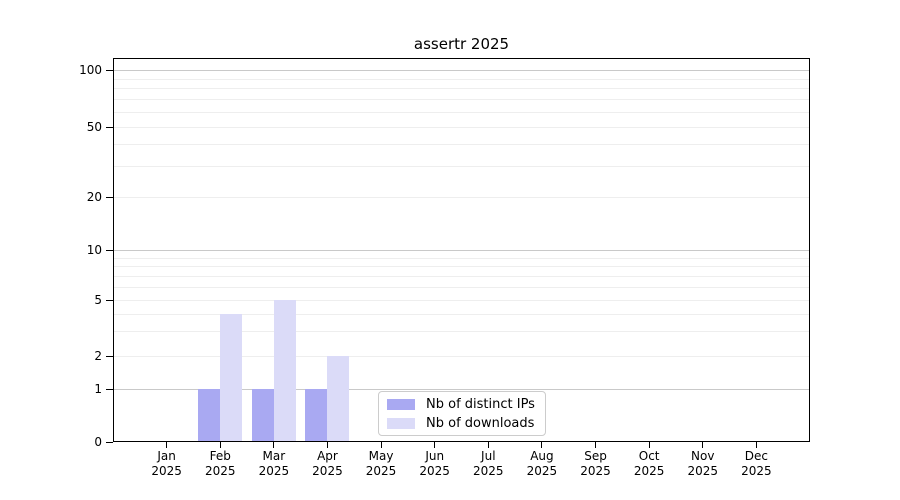 Image resolution: width=900 pixels, height=500 pixels. What do you see at coordinates (98, 442) in the screenshot?
I see `y-tick-label: 0` at bounding box center [98, 442].